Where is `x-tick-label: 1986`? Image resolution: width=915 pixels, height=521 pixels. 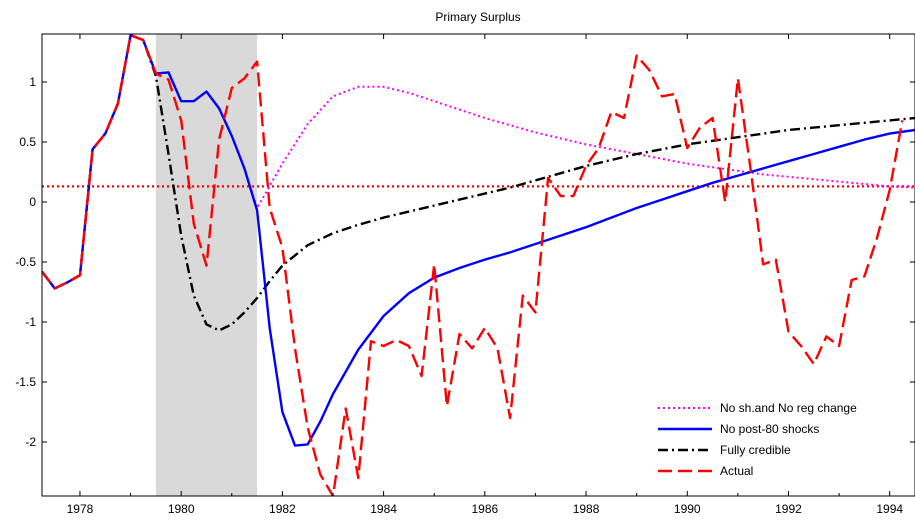
x-tick-label: 1986 is located at coordinates (484, 509).